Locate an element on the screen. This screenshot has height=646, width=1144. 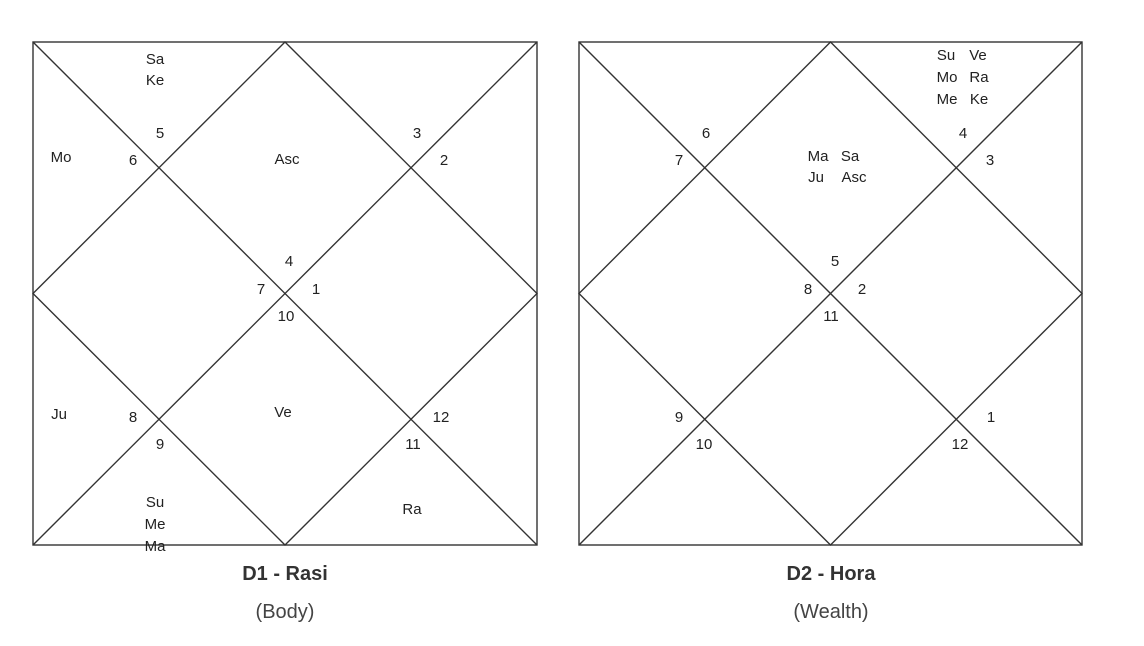
d2-chart-subtitle: (Wealth) is located at coordinates (831, 612).